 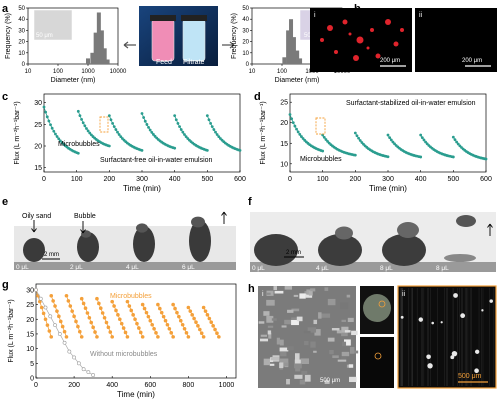 What do you see at coordinates (142, 179) in the screenshot?
I see `x-tick-label: 300` at bounding box center [142, 179].